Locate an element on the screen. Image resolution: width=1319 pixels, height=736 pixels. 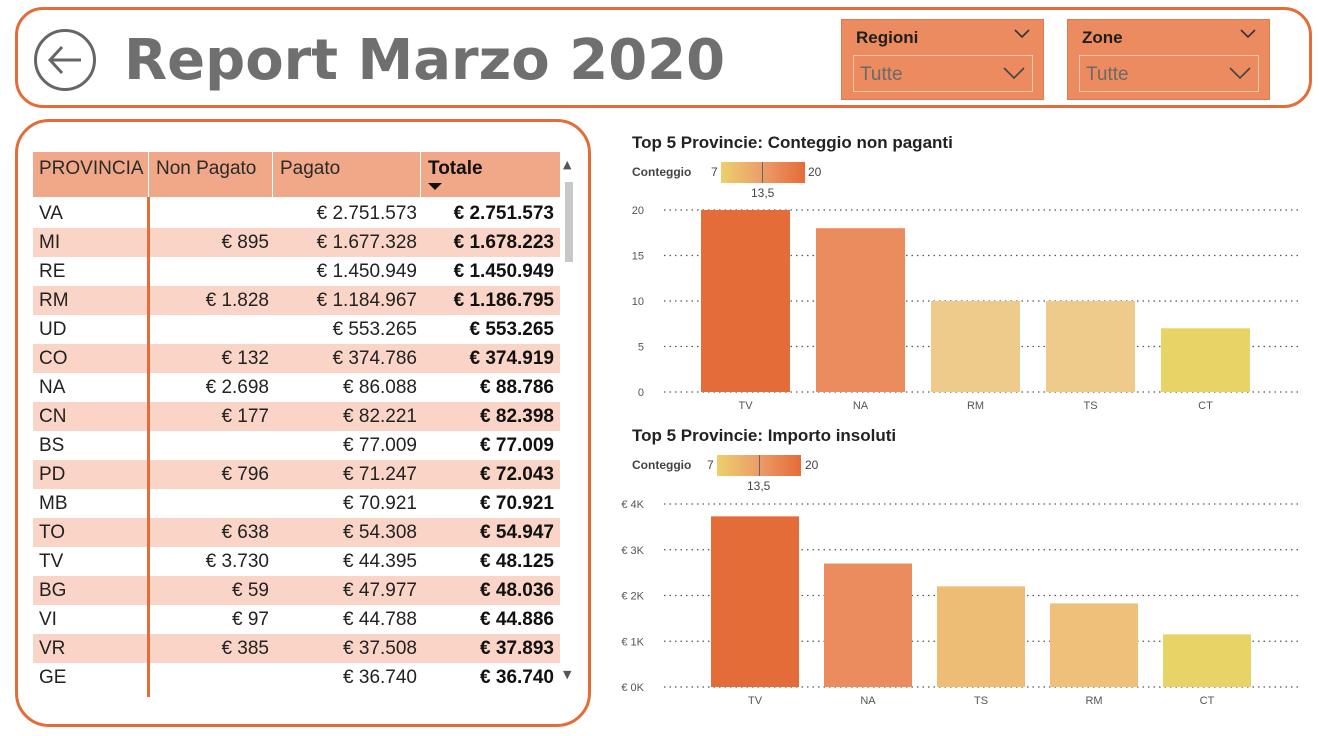
cell-totale: € 1.186.795 is located at coordinates (503, 300).